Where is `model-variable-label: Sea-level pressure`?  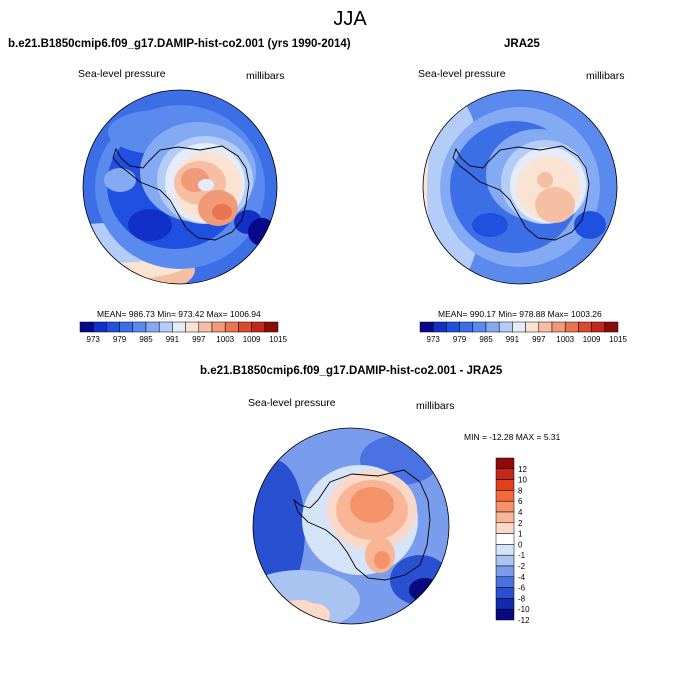 model-variable-label: Sea-level pressure is located at coordinates (122, 74).